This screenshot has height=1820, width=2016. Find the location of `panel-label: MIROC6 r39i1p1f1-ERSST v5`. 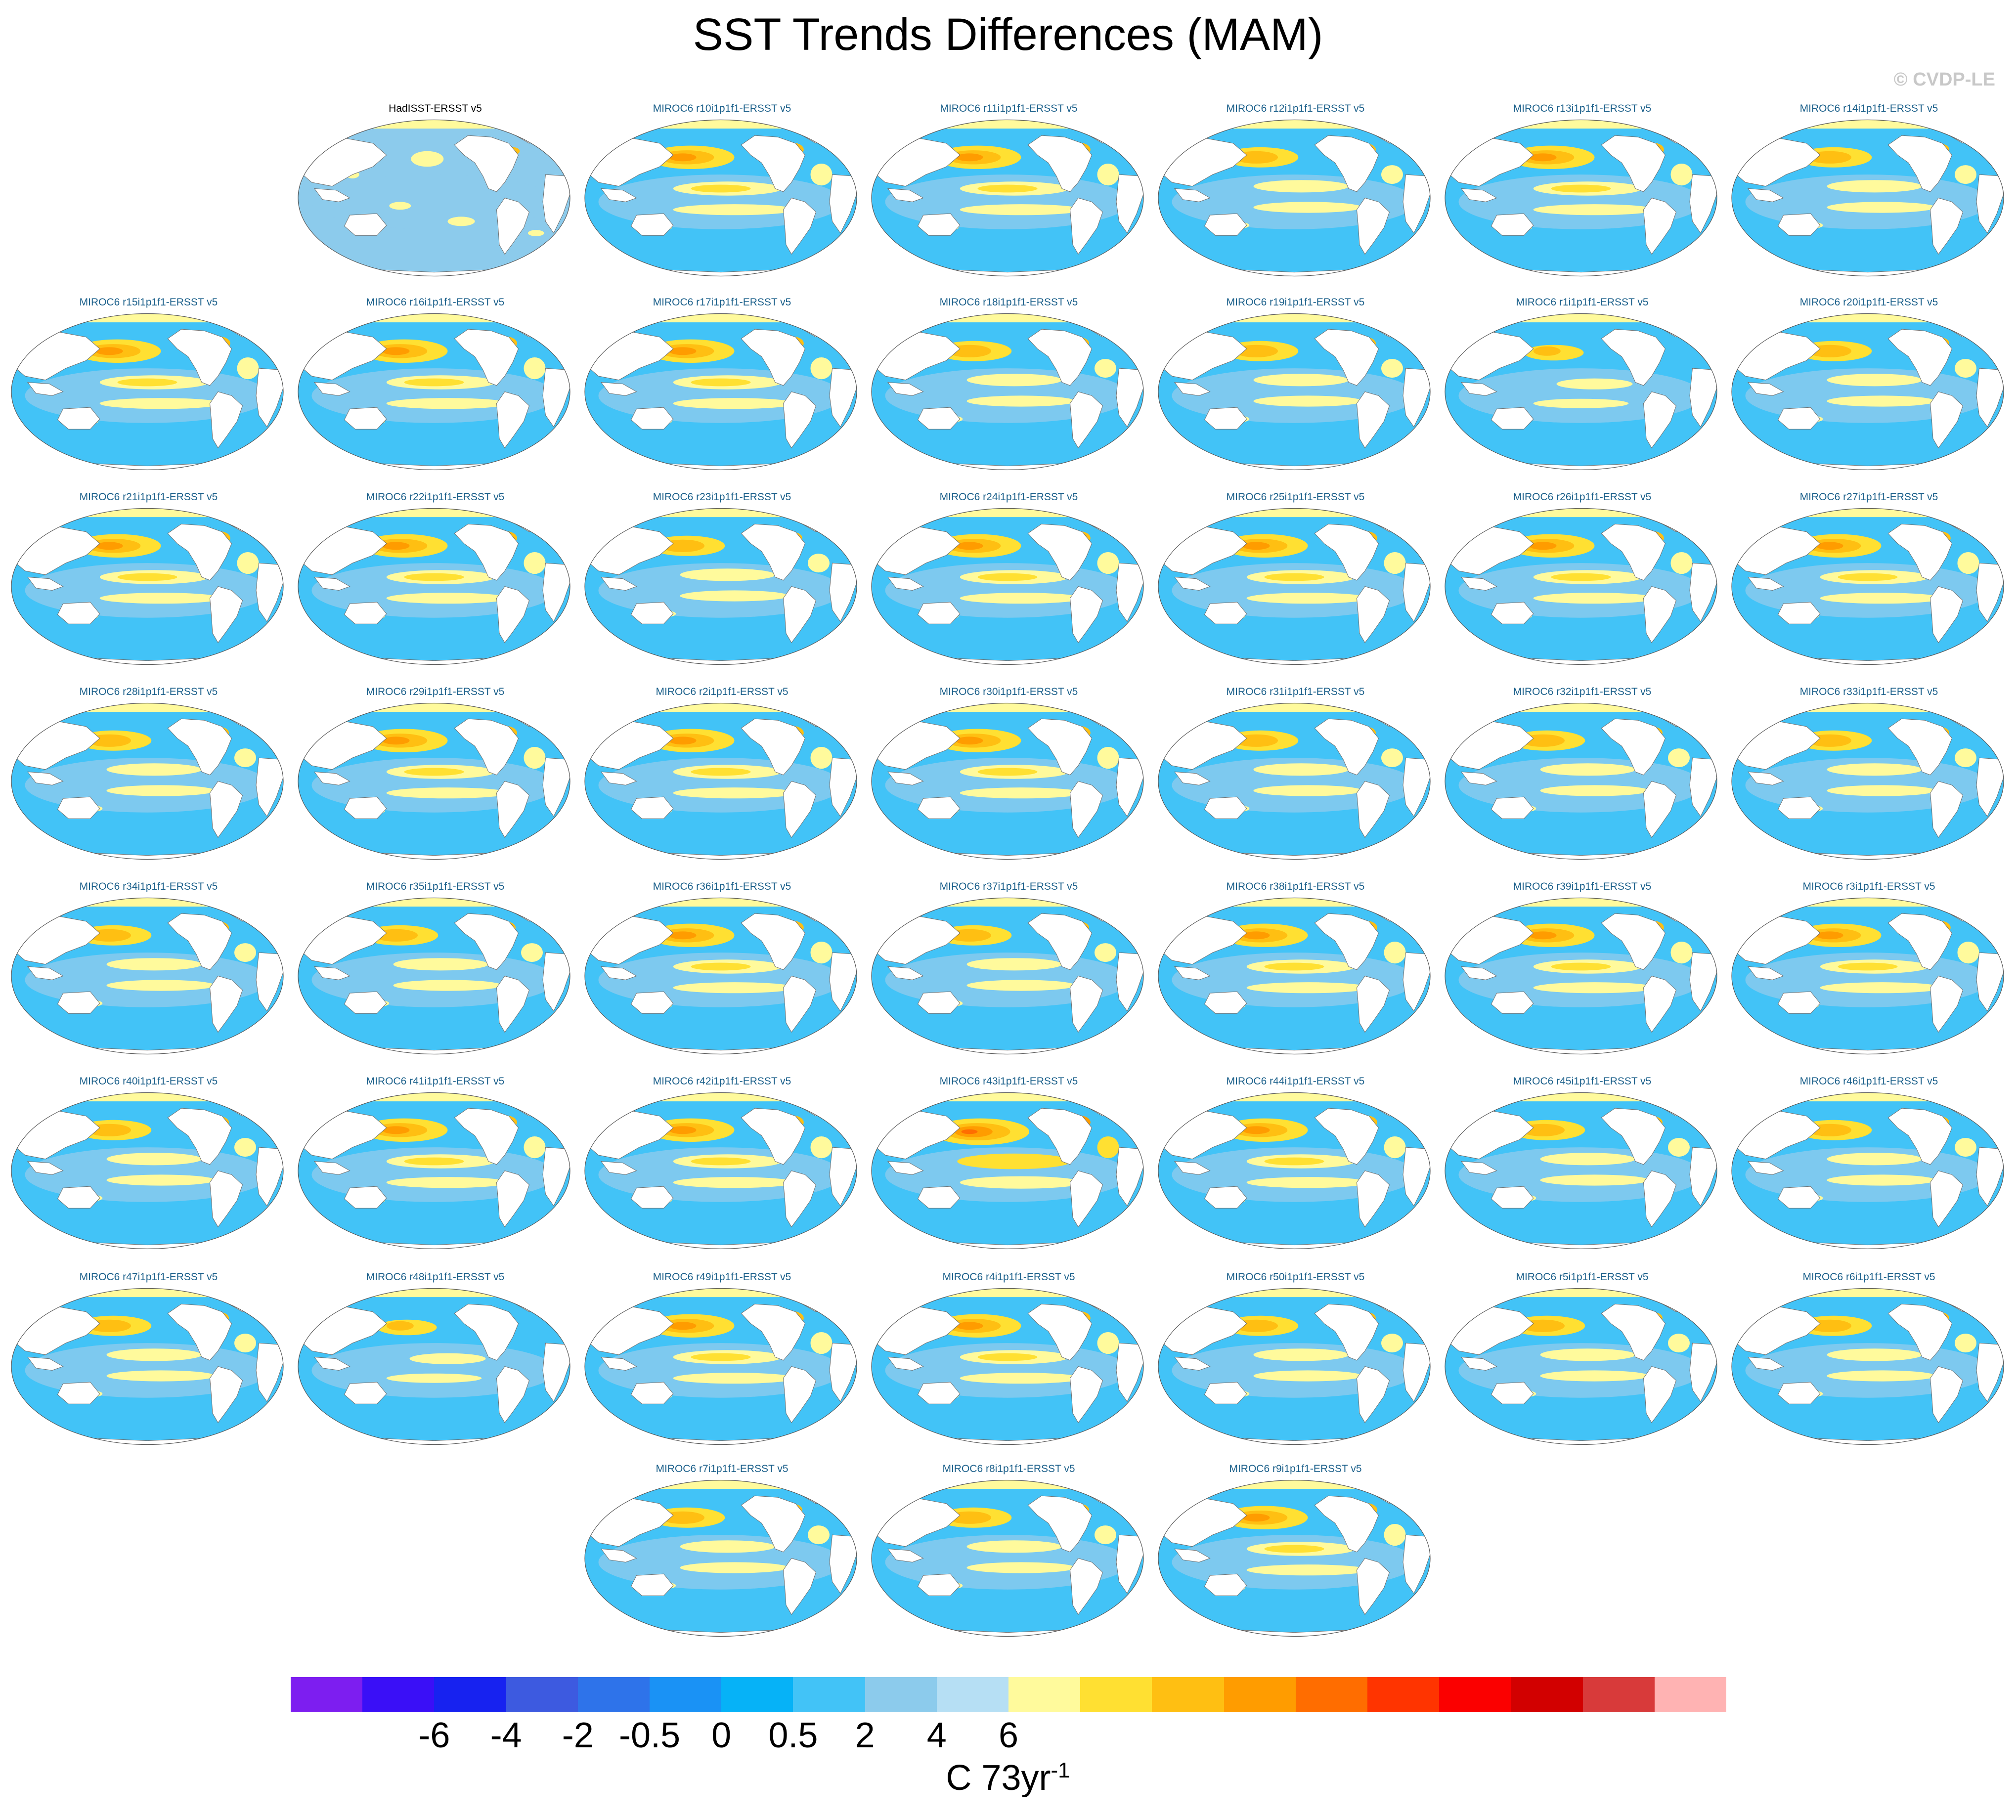

panel-label: MIROC6 r39i1p1f1-ERSST v5 is located at coordinates (1583, 886).